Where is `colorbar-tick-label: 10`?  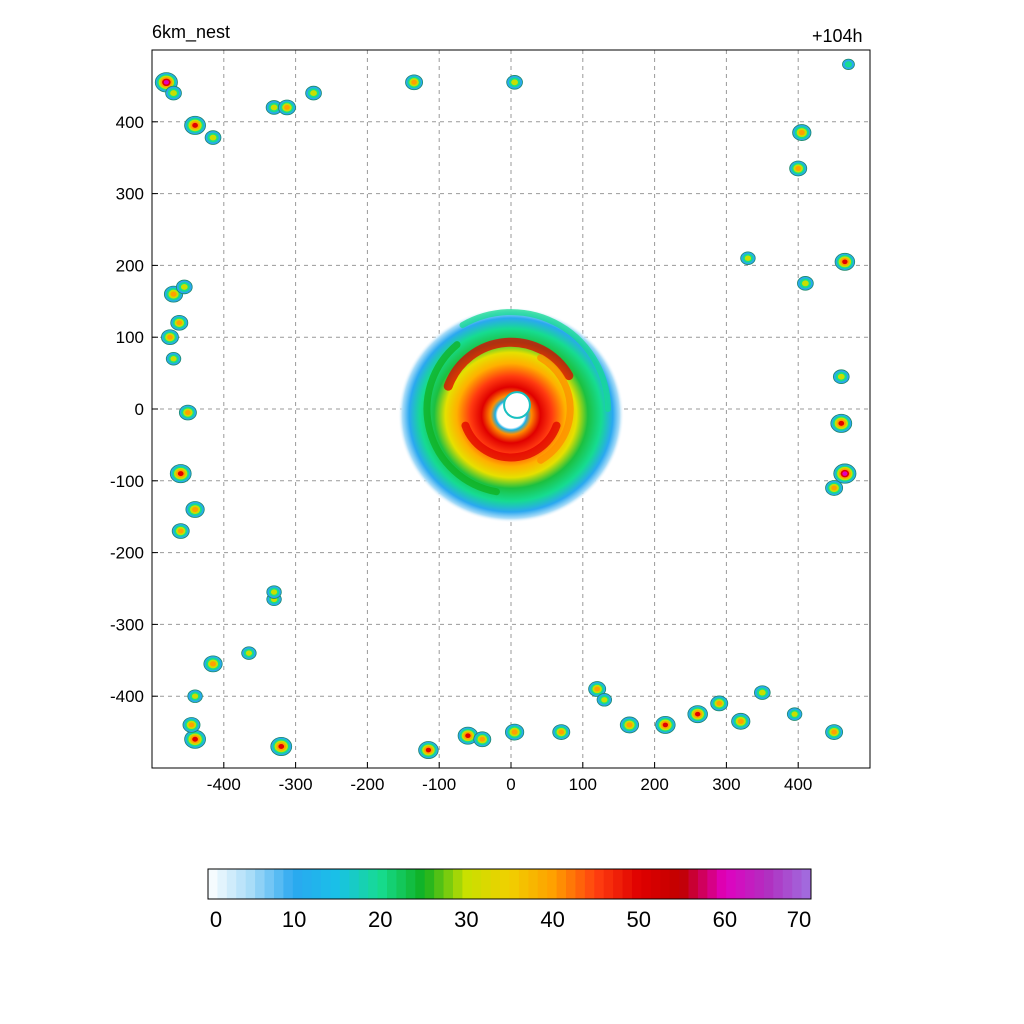 colorbar-tick-label: 10 is located at coordinates (294, 919).